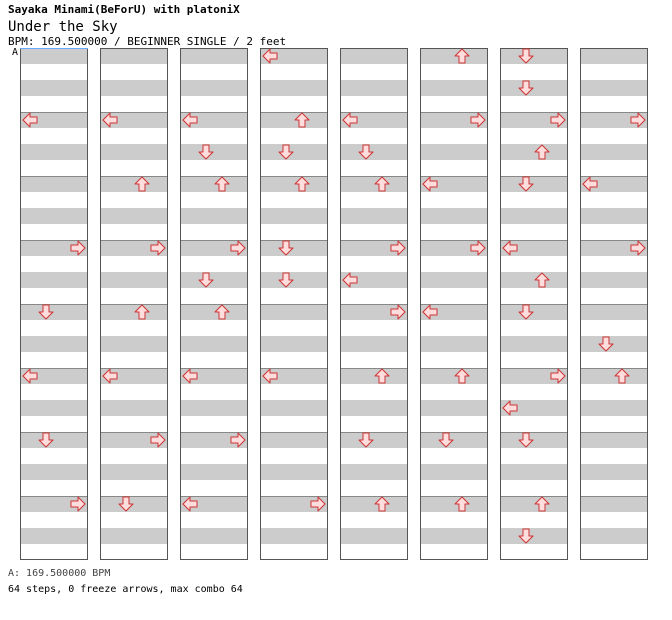 This screenshot has width=672, height=620. What do you see at coordinates (54, 48) in the screenshot?
I see `bpm-marker-line` at bounding box center [54, 48].